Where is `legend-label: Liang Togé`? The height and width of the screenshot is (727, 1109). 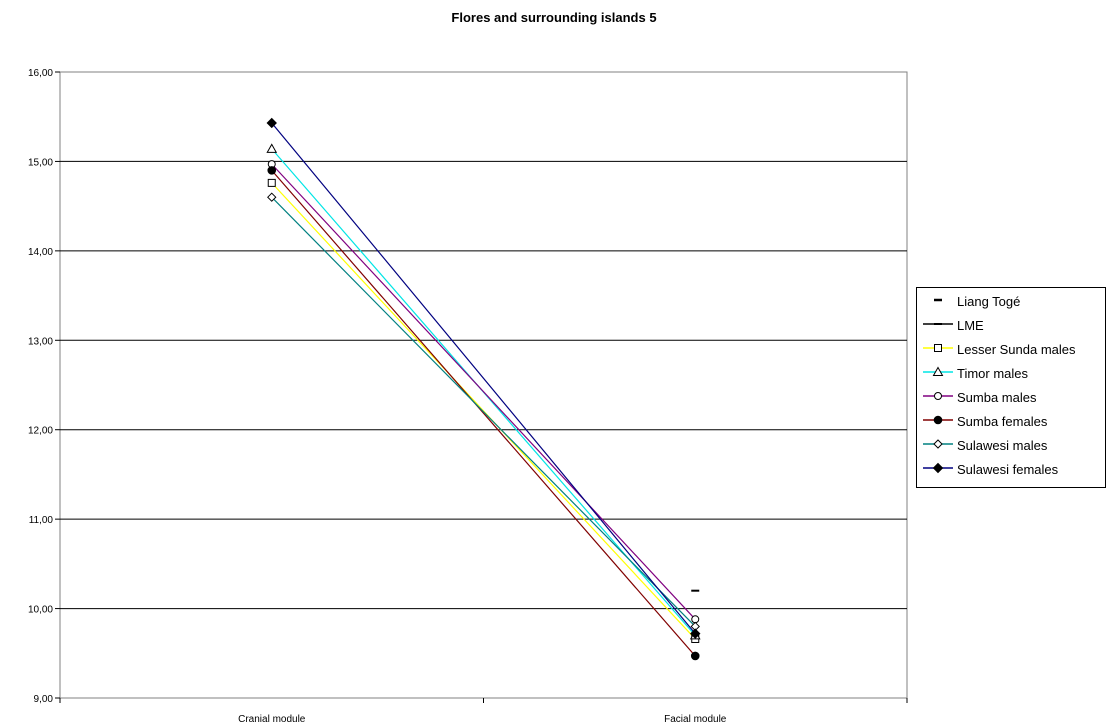 legend-label: Liang Togé is located at coordinates (989, 301).